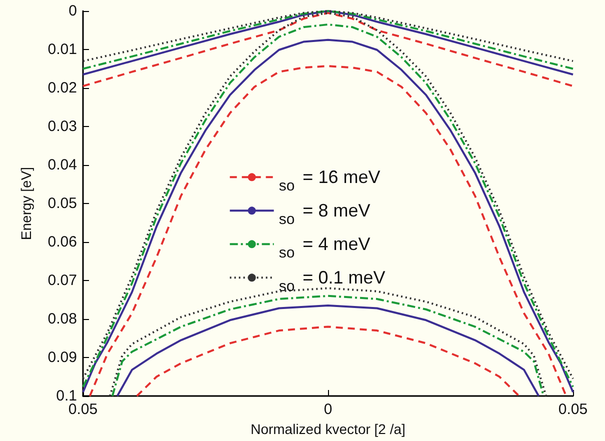  Describe the element at coordinates (62, 126) in the screenshot. I see `y-tick-label: 0.03` at that location.